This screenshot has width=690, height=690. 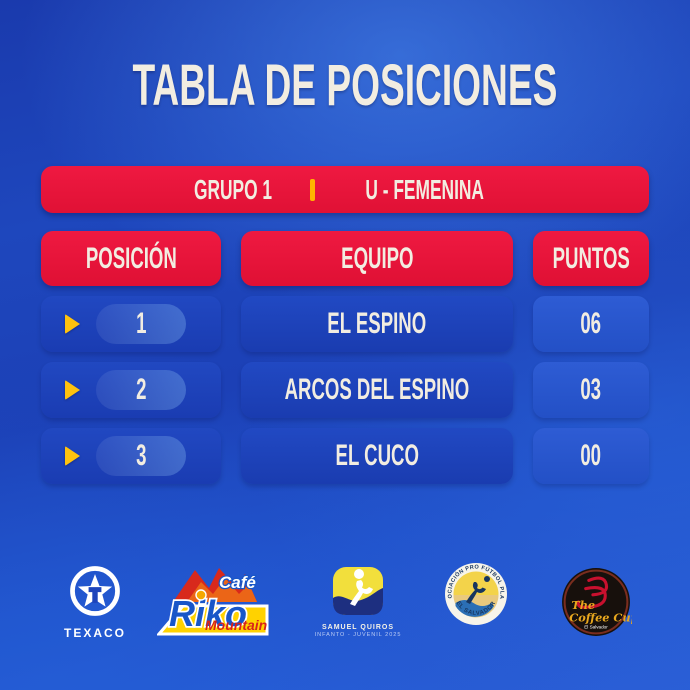 I want to click on team-name: EL ESPINO, so click(x=377, y=323).